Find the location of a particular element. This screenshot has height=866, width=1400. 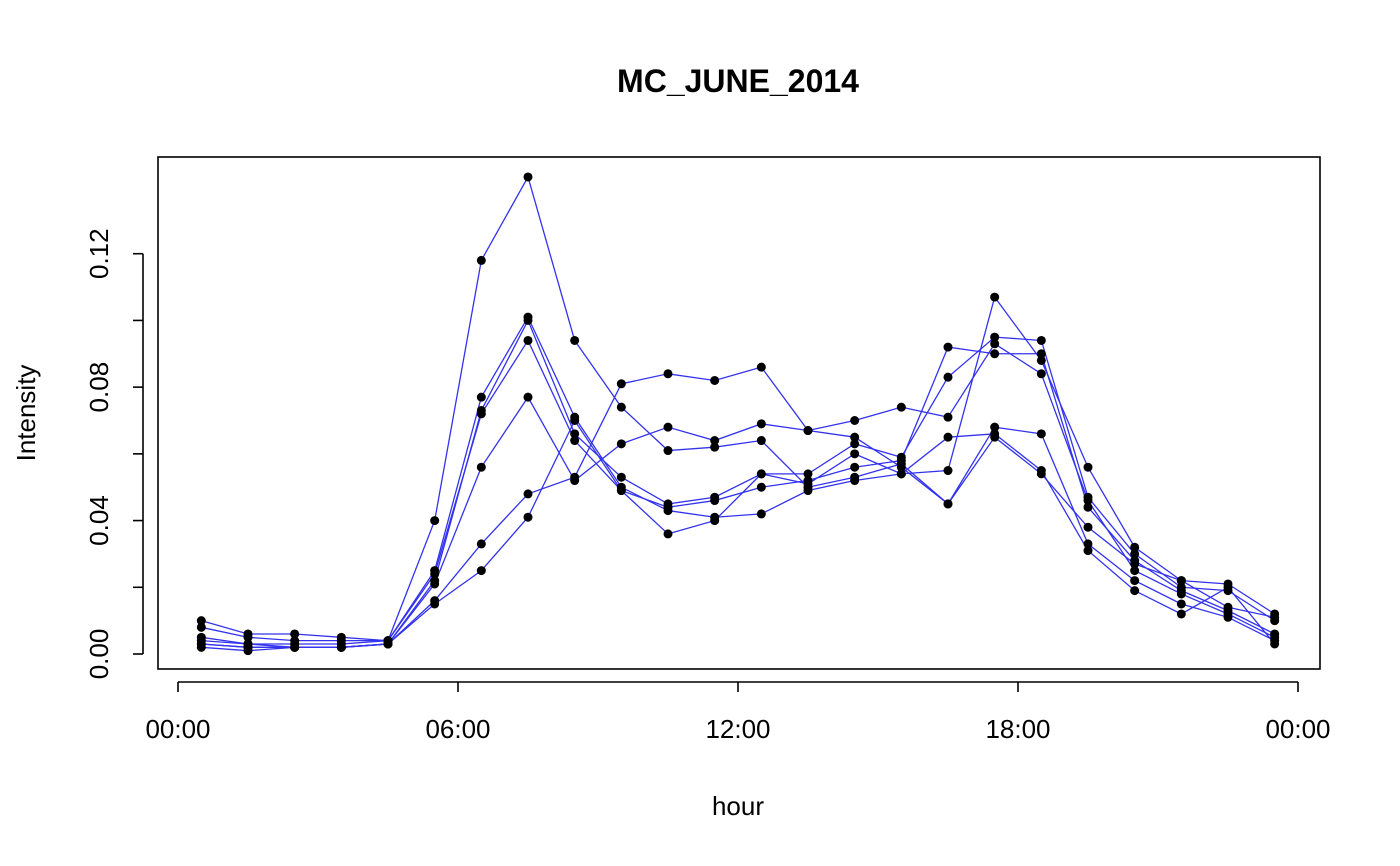

y-axis-label: Intensity is located at coordinates (26, 413).